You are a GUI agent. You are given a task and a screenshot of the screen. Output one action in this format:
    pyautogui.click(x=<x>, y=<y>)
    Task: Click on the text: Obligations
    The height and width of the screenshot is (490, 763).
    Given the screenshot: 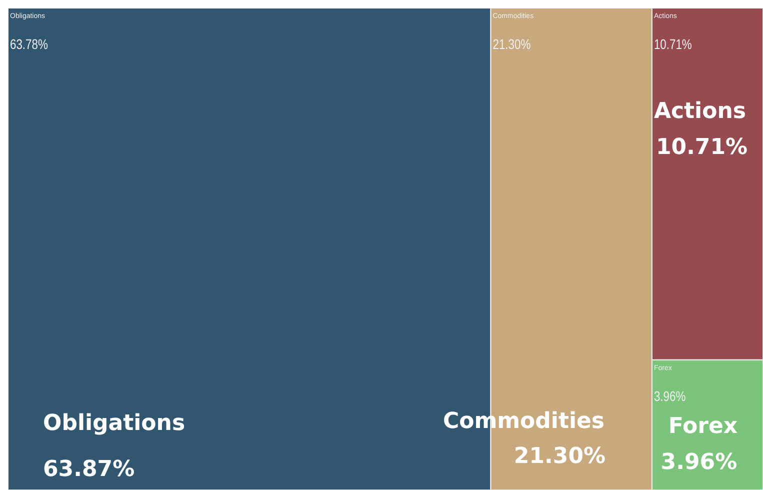 What is the action you would take?
    pyautogui.click(x=114, y=423)
    